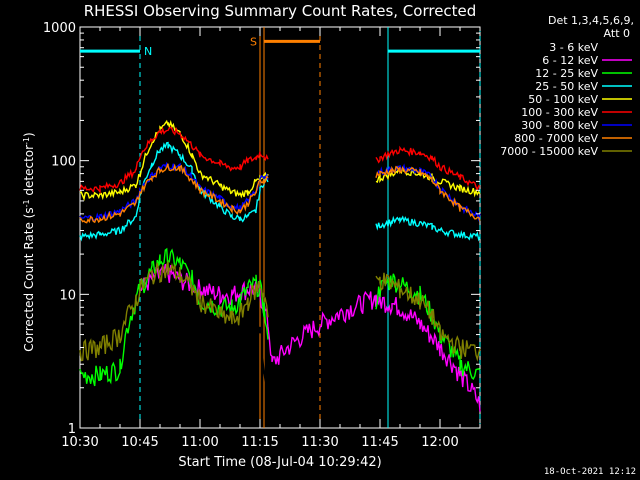 This screenshot has height=480, width=640. I want to click on legend-label: 25 - 50 keV, so click(566, 86).